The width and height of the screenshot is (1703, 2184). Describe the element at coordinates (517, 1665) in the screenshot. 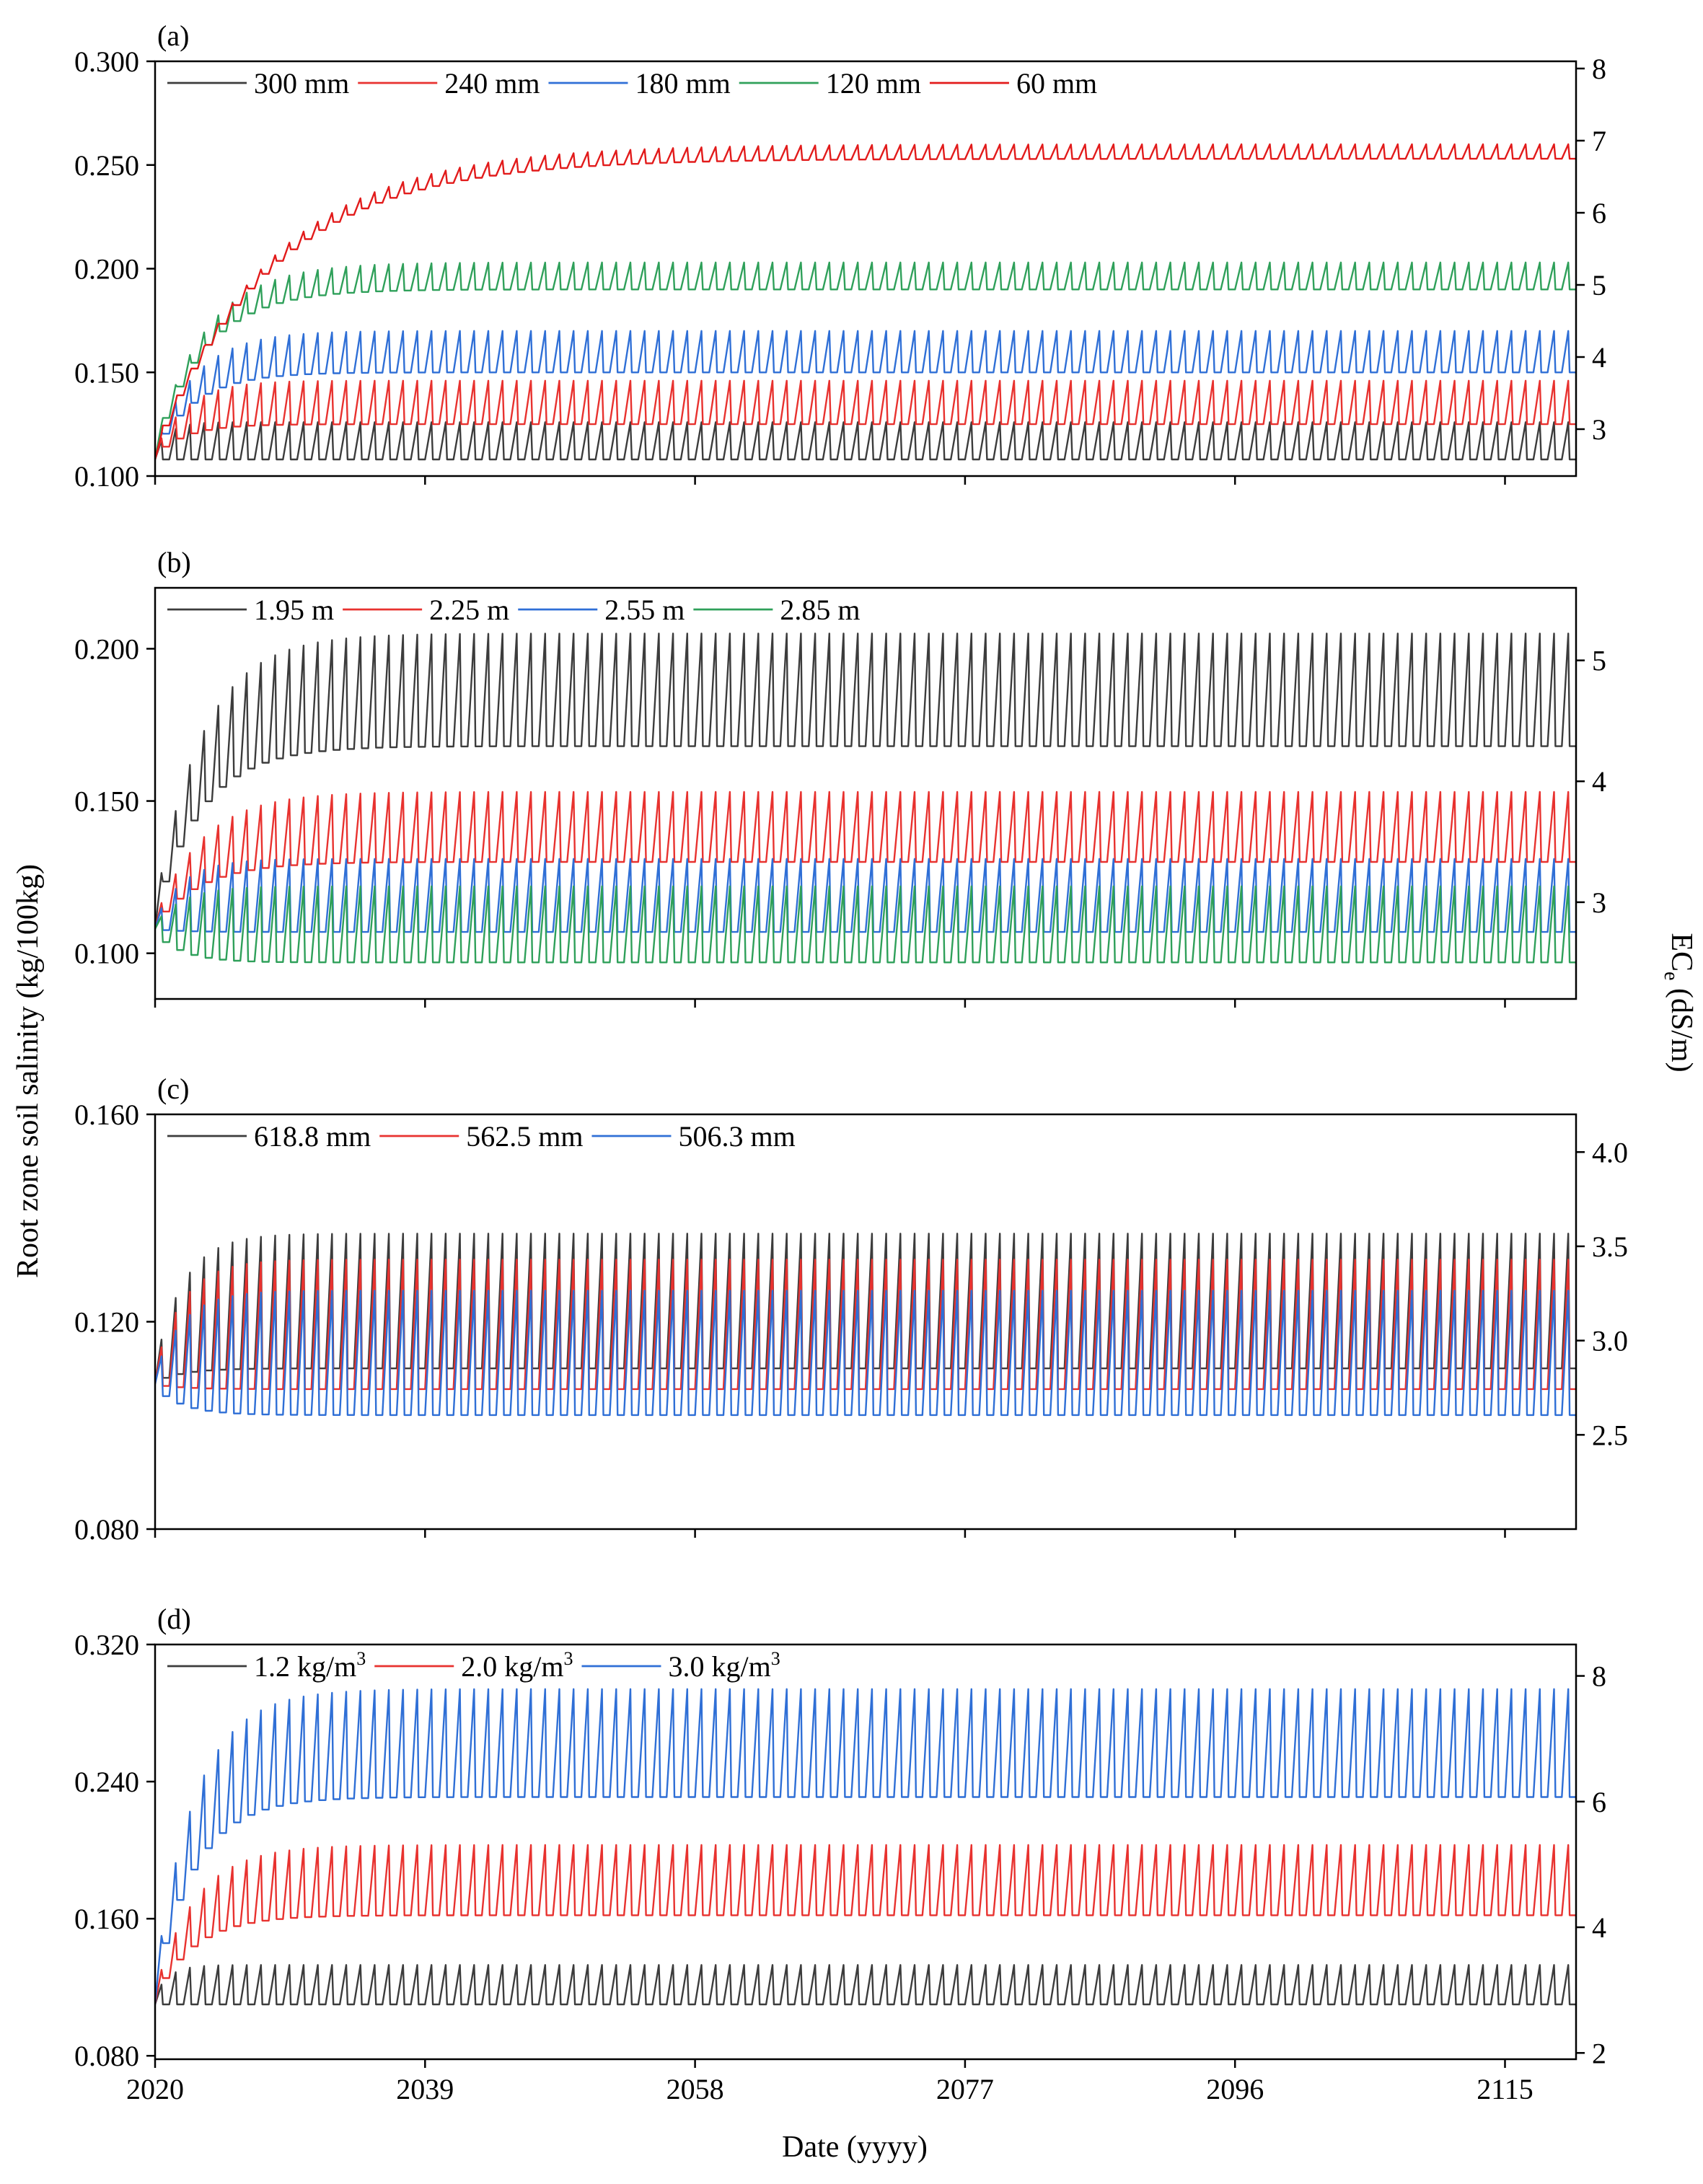

I see `legend-label: 2.0 kg/m3` at that location.